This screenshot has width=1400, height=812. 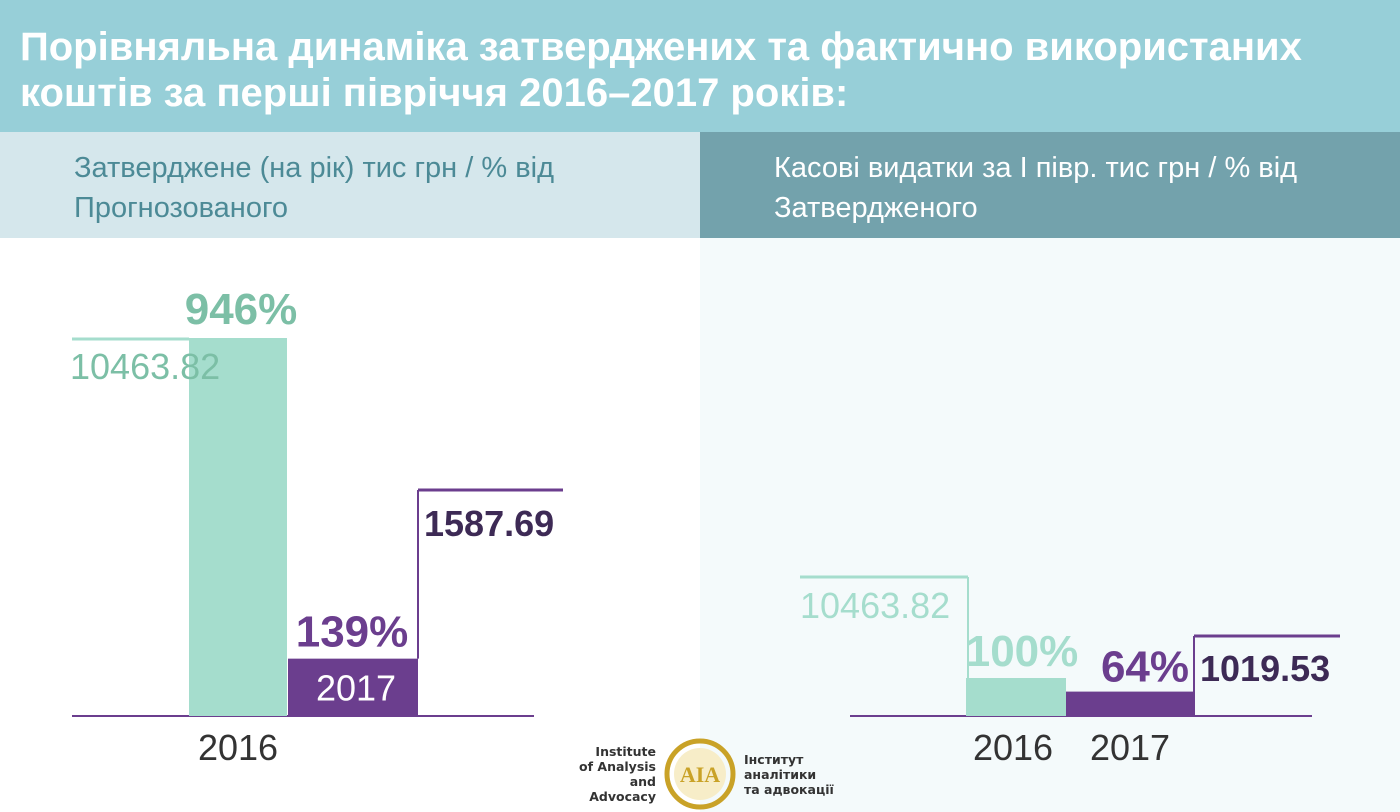 I want to click on logo-text-ukrainian: Інститут аналітики та адвокації, so click(x=794, y=774).